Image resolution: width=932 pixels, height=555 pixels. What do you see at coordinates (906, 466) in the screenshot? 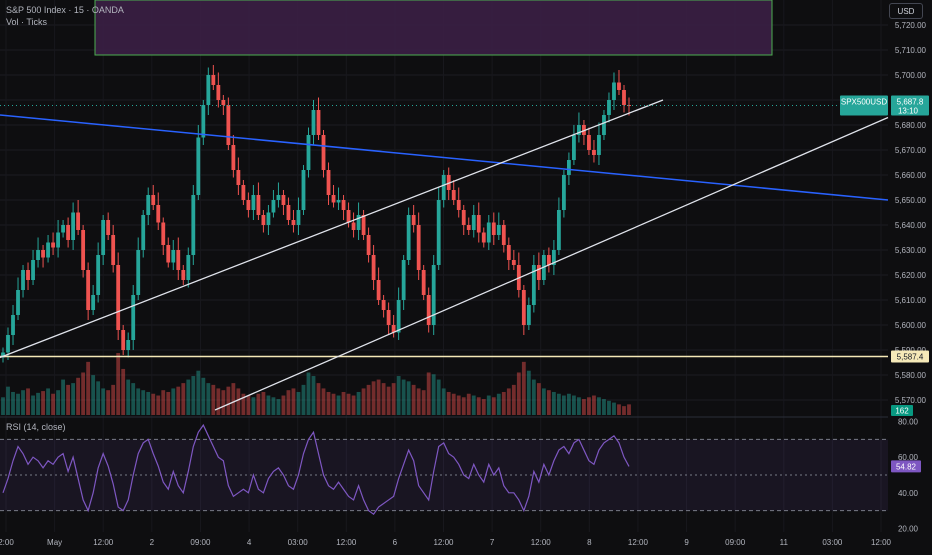
I see `rsi-tag: 54.82` at bounding box center [906, 466].